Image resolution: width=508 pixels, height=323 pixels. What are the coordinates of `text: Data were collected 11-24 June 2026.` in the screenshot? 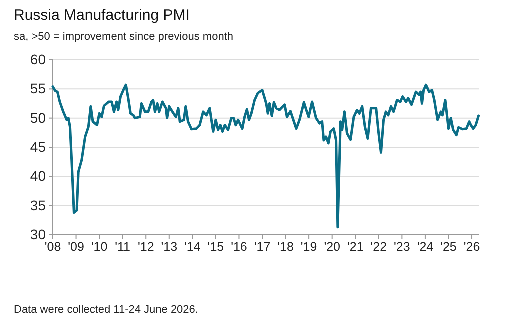 It's located at (106, 310).